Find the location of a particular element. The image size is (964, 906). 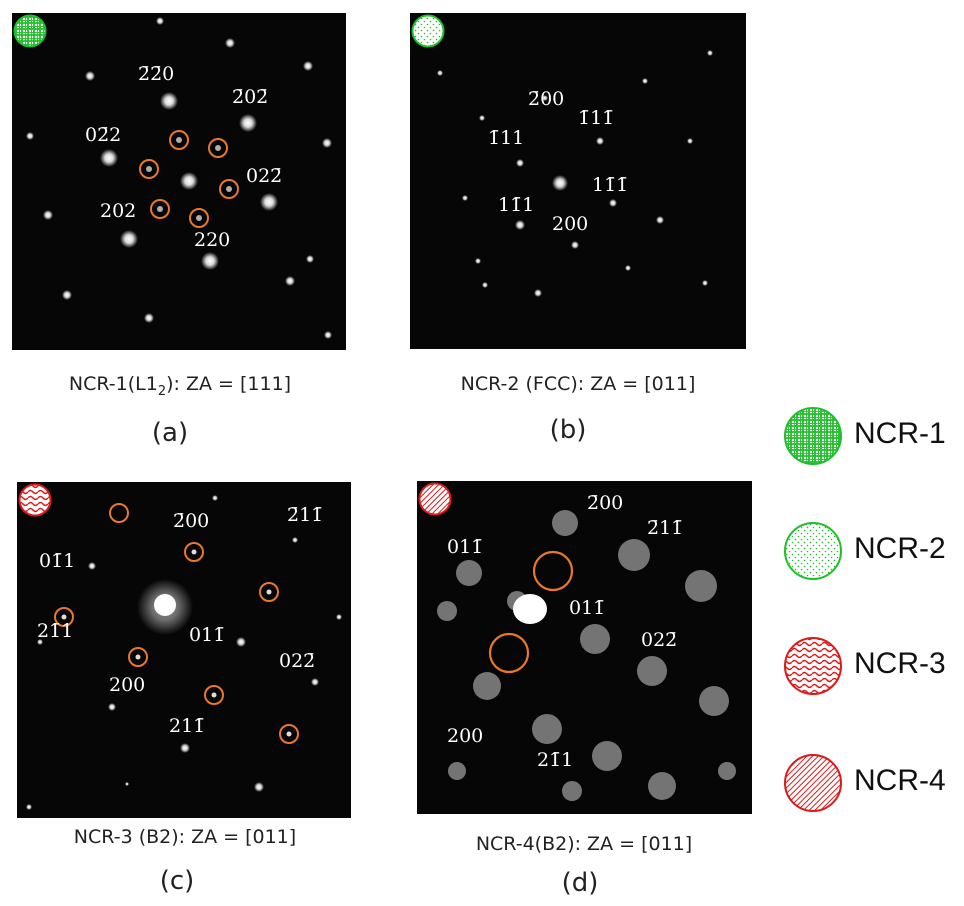

legend-item-ncr-2: NCR-2 is located at coordinates (872, 550).